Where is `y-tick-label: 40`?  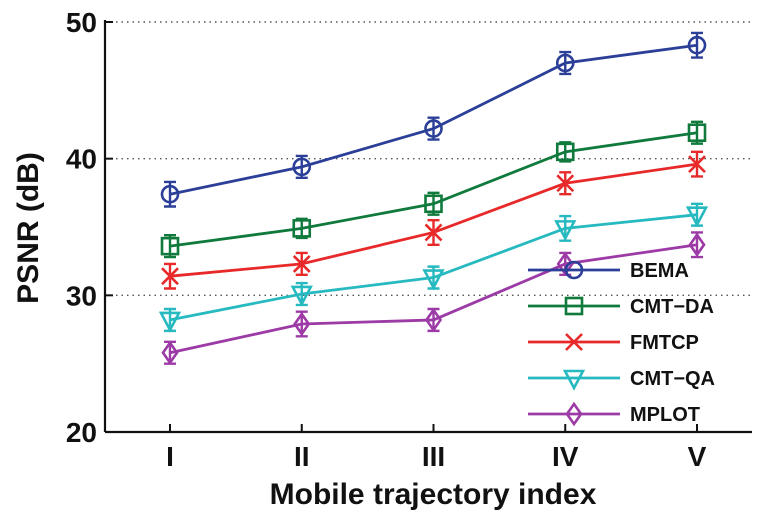
y-tick-label: 40 is located at coordinates (81, 159).